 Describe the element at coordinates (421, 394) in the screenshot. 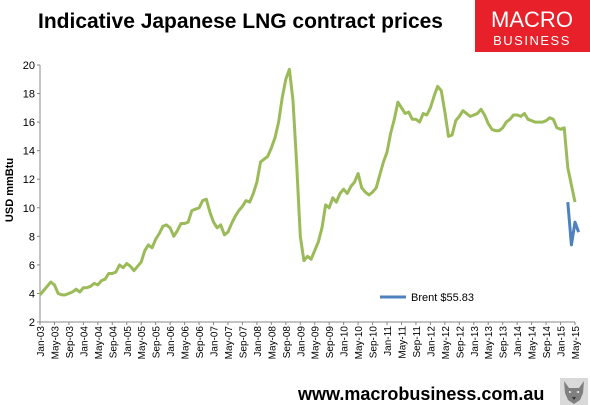

I see `footer-url: www.macrobusiness.com.au` at that location.